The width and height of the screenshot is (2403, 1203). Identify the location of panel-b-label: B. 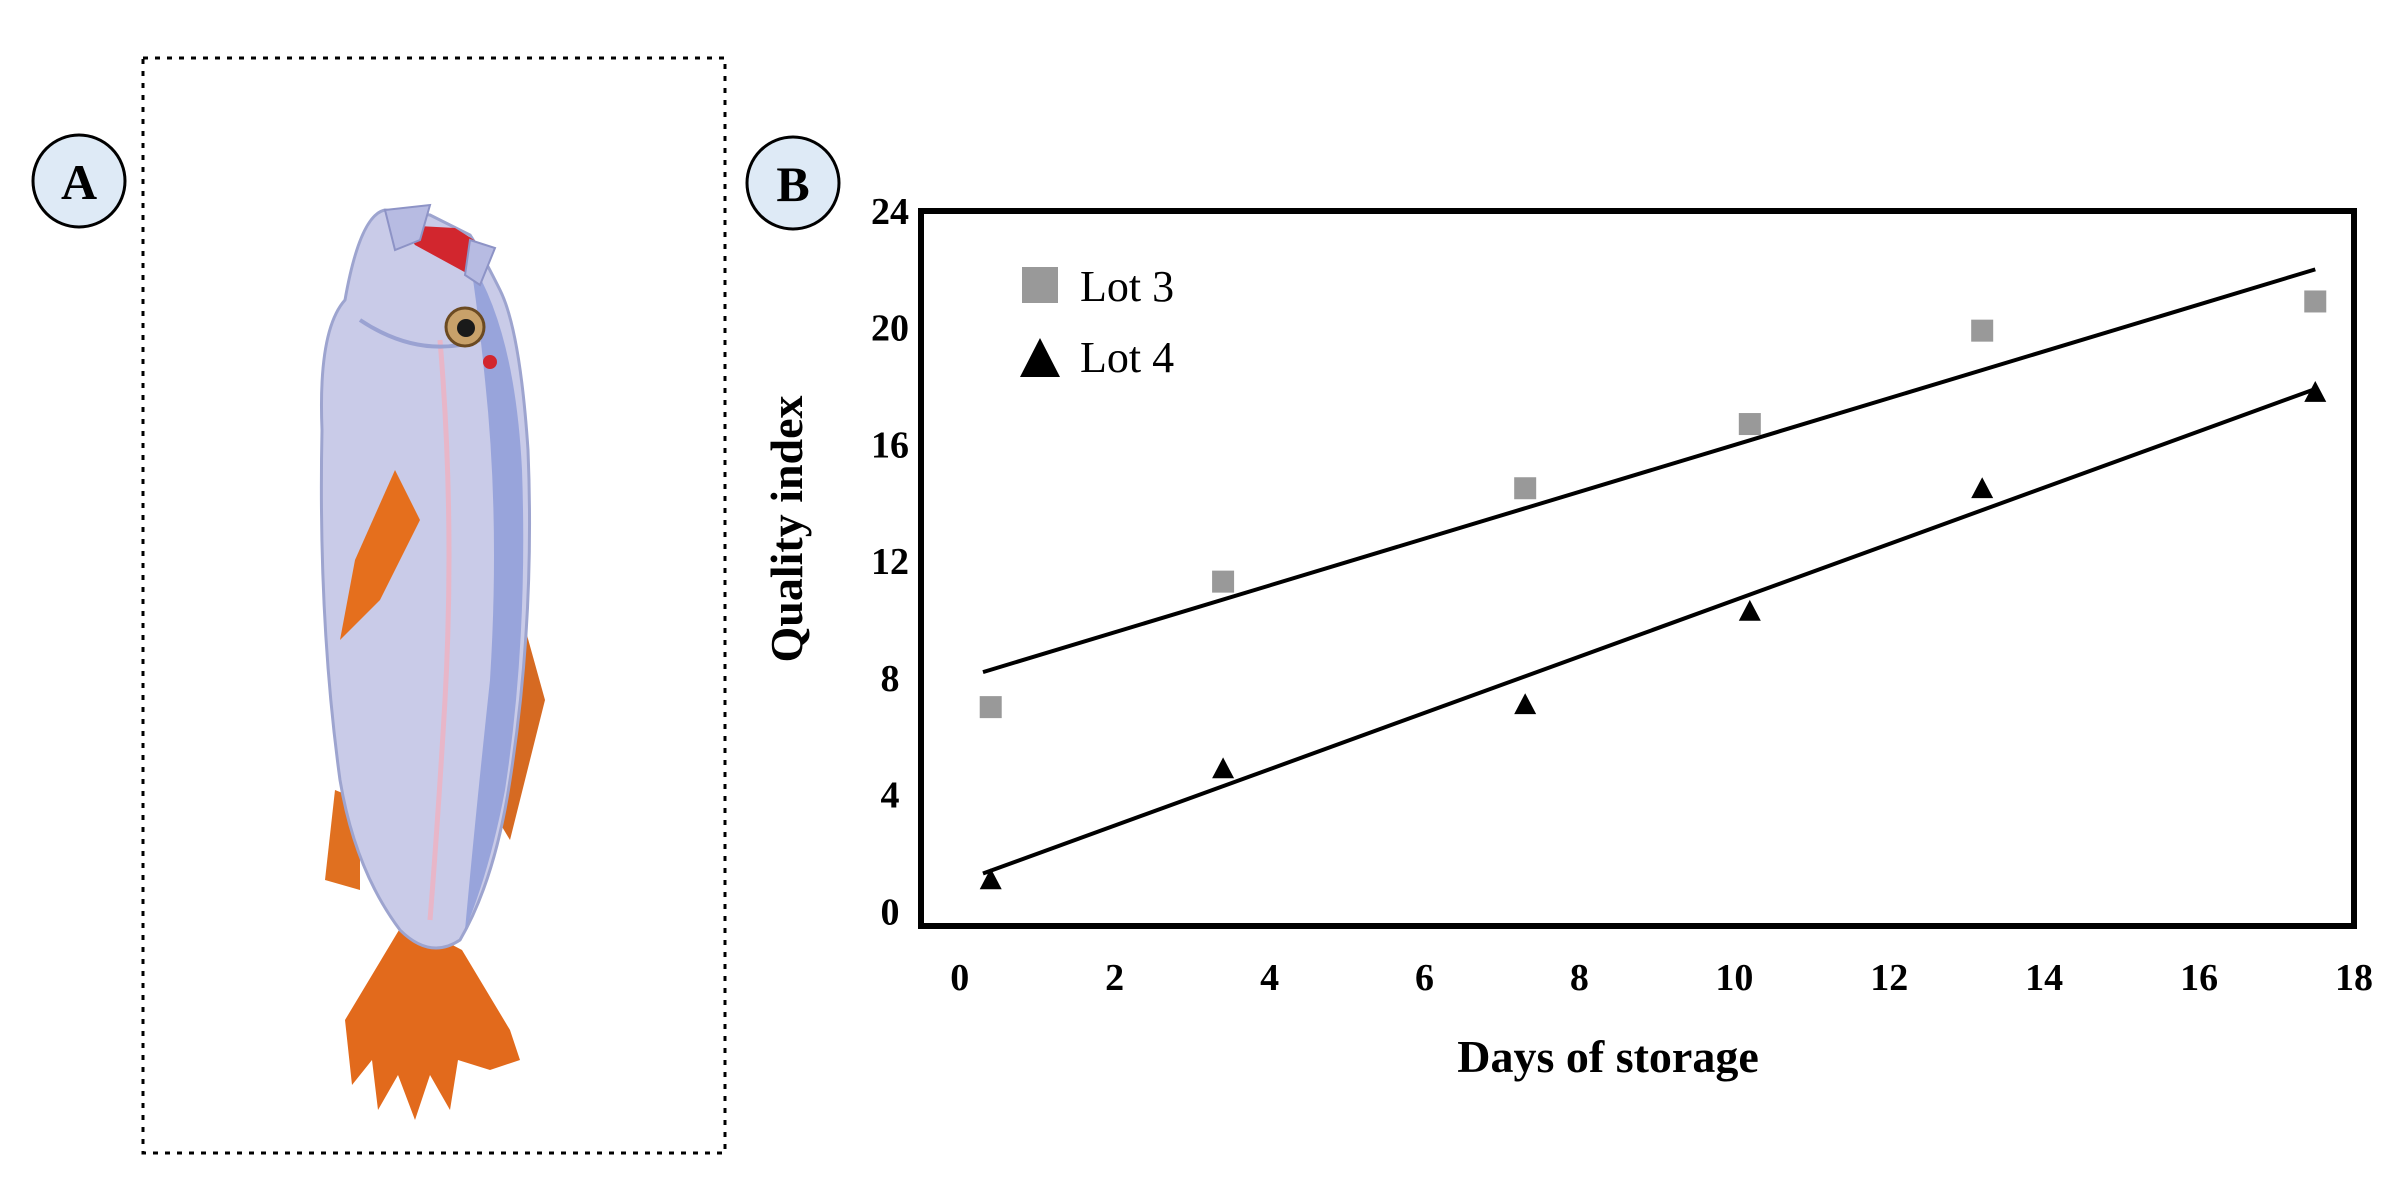
(792, 184).